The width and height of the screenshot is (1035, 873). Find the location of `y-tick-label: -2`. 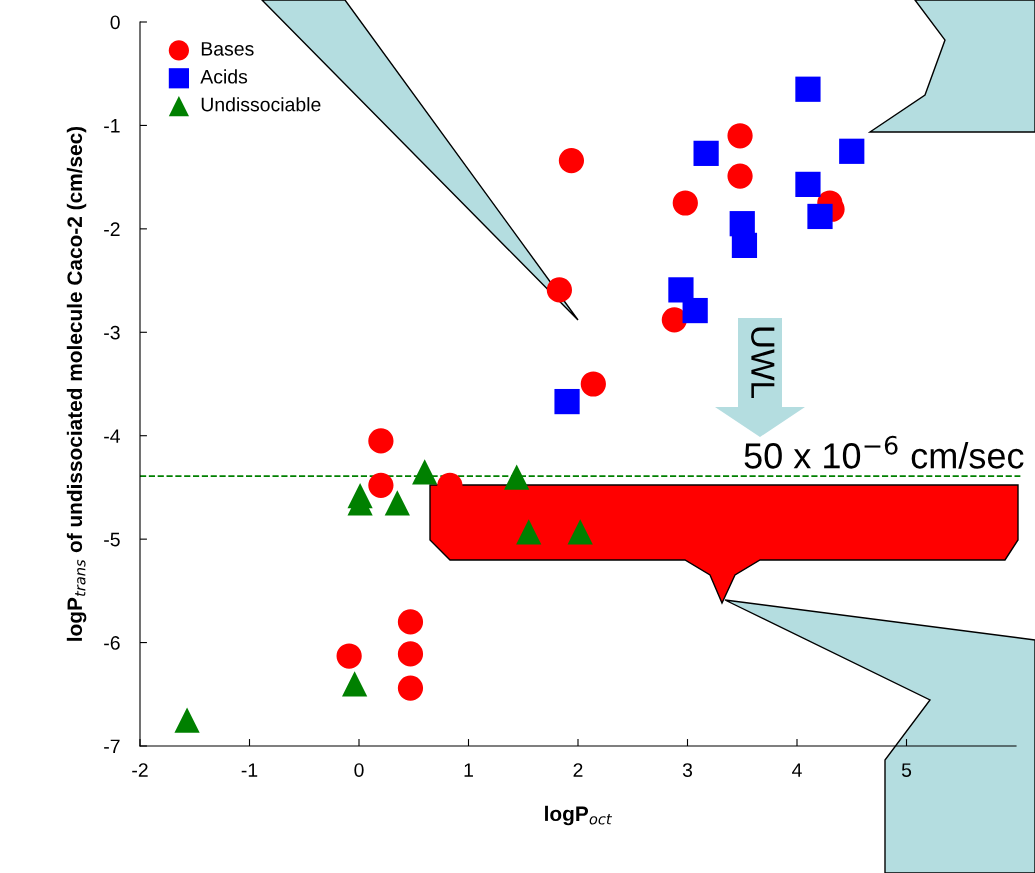

y-tick-label: -2 is located at coordinates (112, 229).